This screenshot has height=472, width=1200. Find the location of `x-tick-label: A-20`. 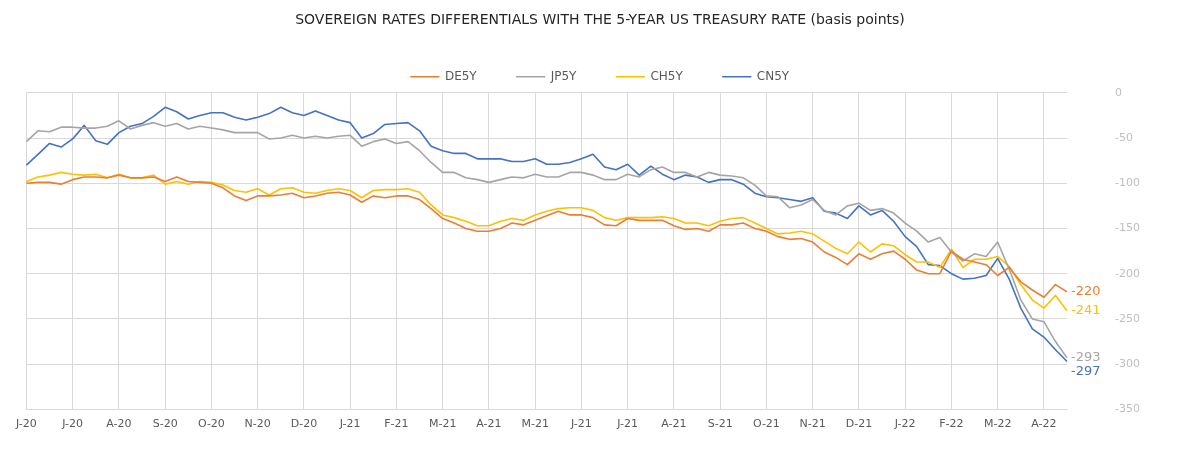

x-tick-label: A-20 is located at coordinates (119, 423).